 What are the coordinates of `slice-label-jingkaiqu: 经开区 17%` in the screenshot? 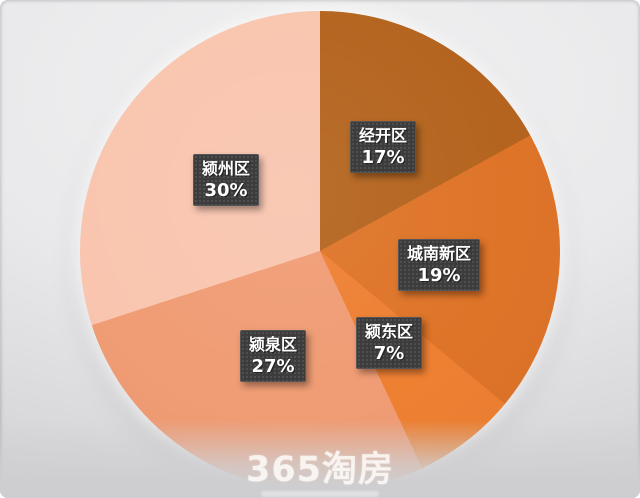 It's located at (383, 147).